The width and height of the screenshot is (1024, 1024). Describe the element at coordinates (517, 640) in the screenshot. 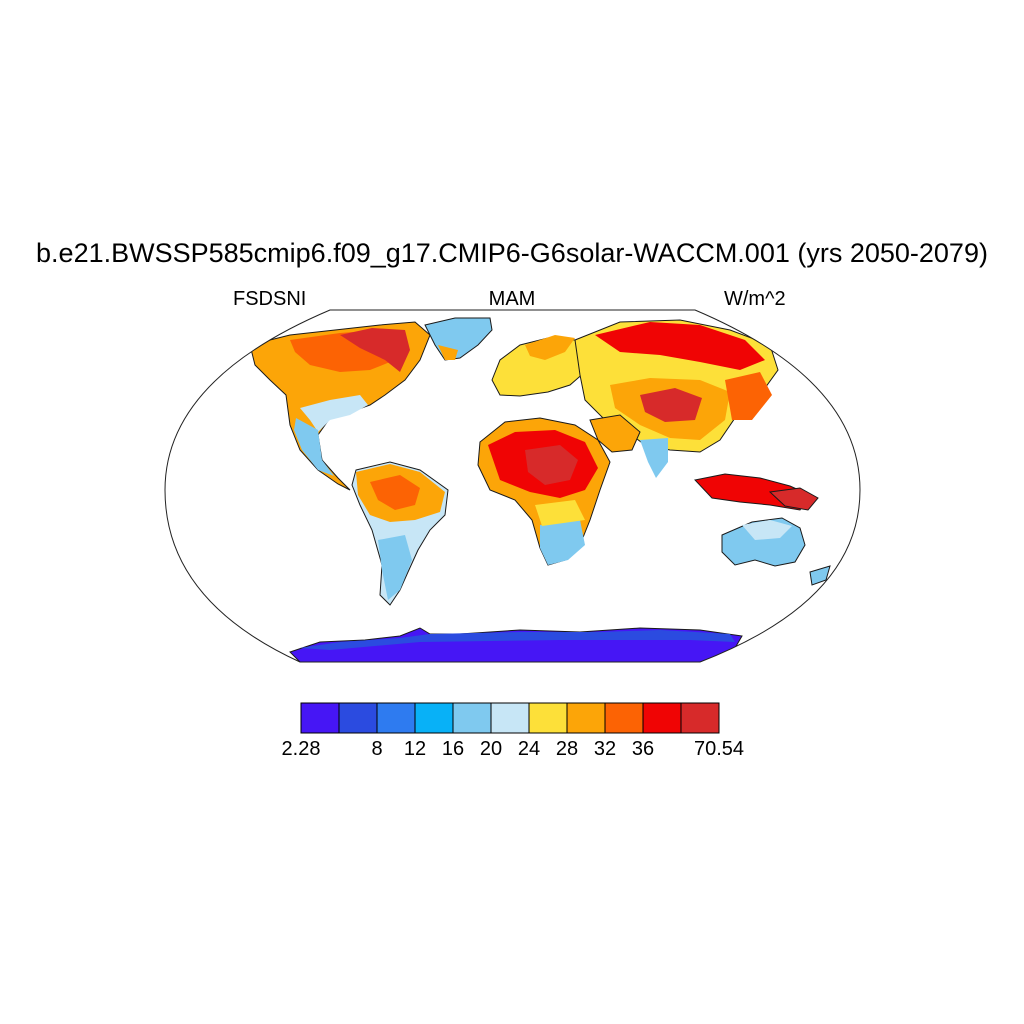

I see `antarctica-coast-band` at that location.